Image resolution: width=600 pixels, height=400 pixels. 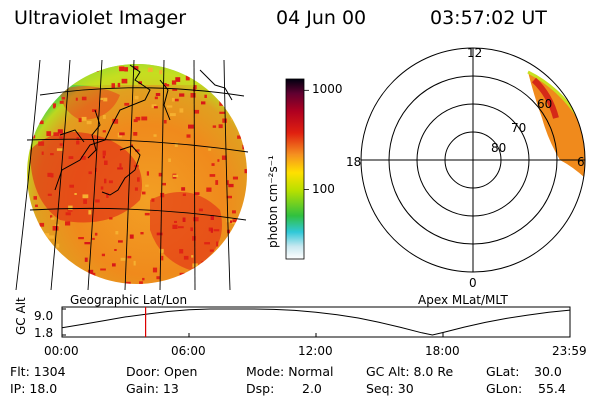 I want to click on dsp-value: 2.0, so click(x=312, y=388).